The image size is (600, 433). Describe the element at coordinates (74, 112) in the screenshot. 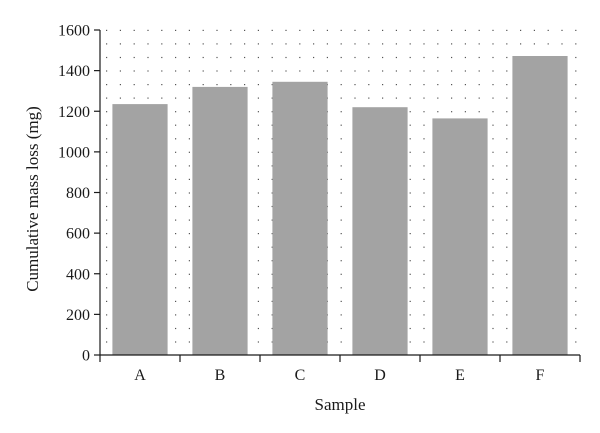

I see `y-tick-label: 1200` at that location.